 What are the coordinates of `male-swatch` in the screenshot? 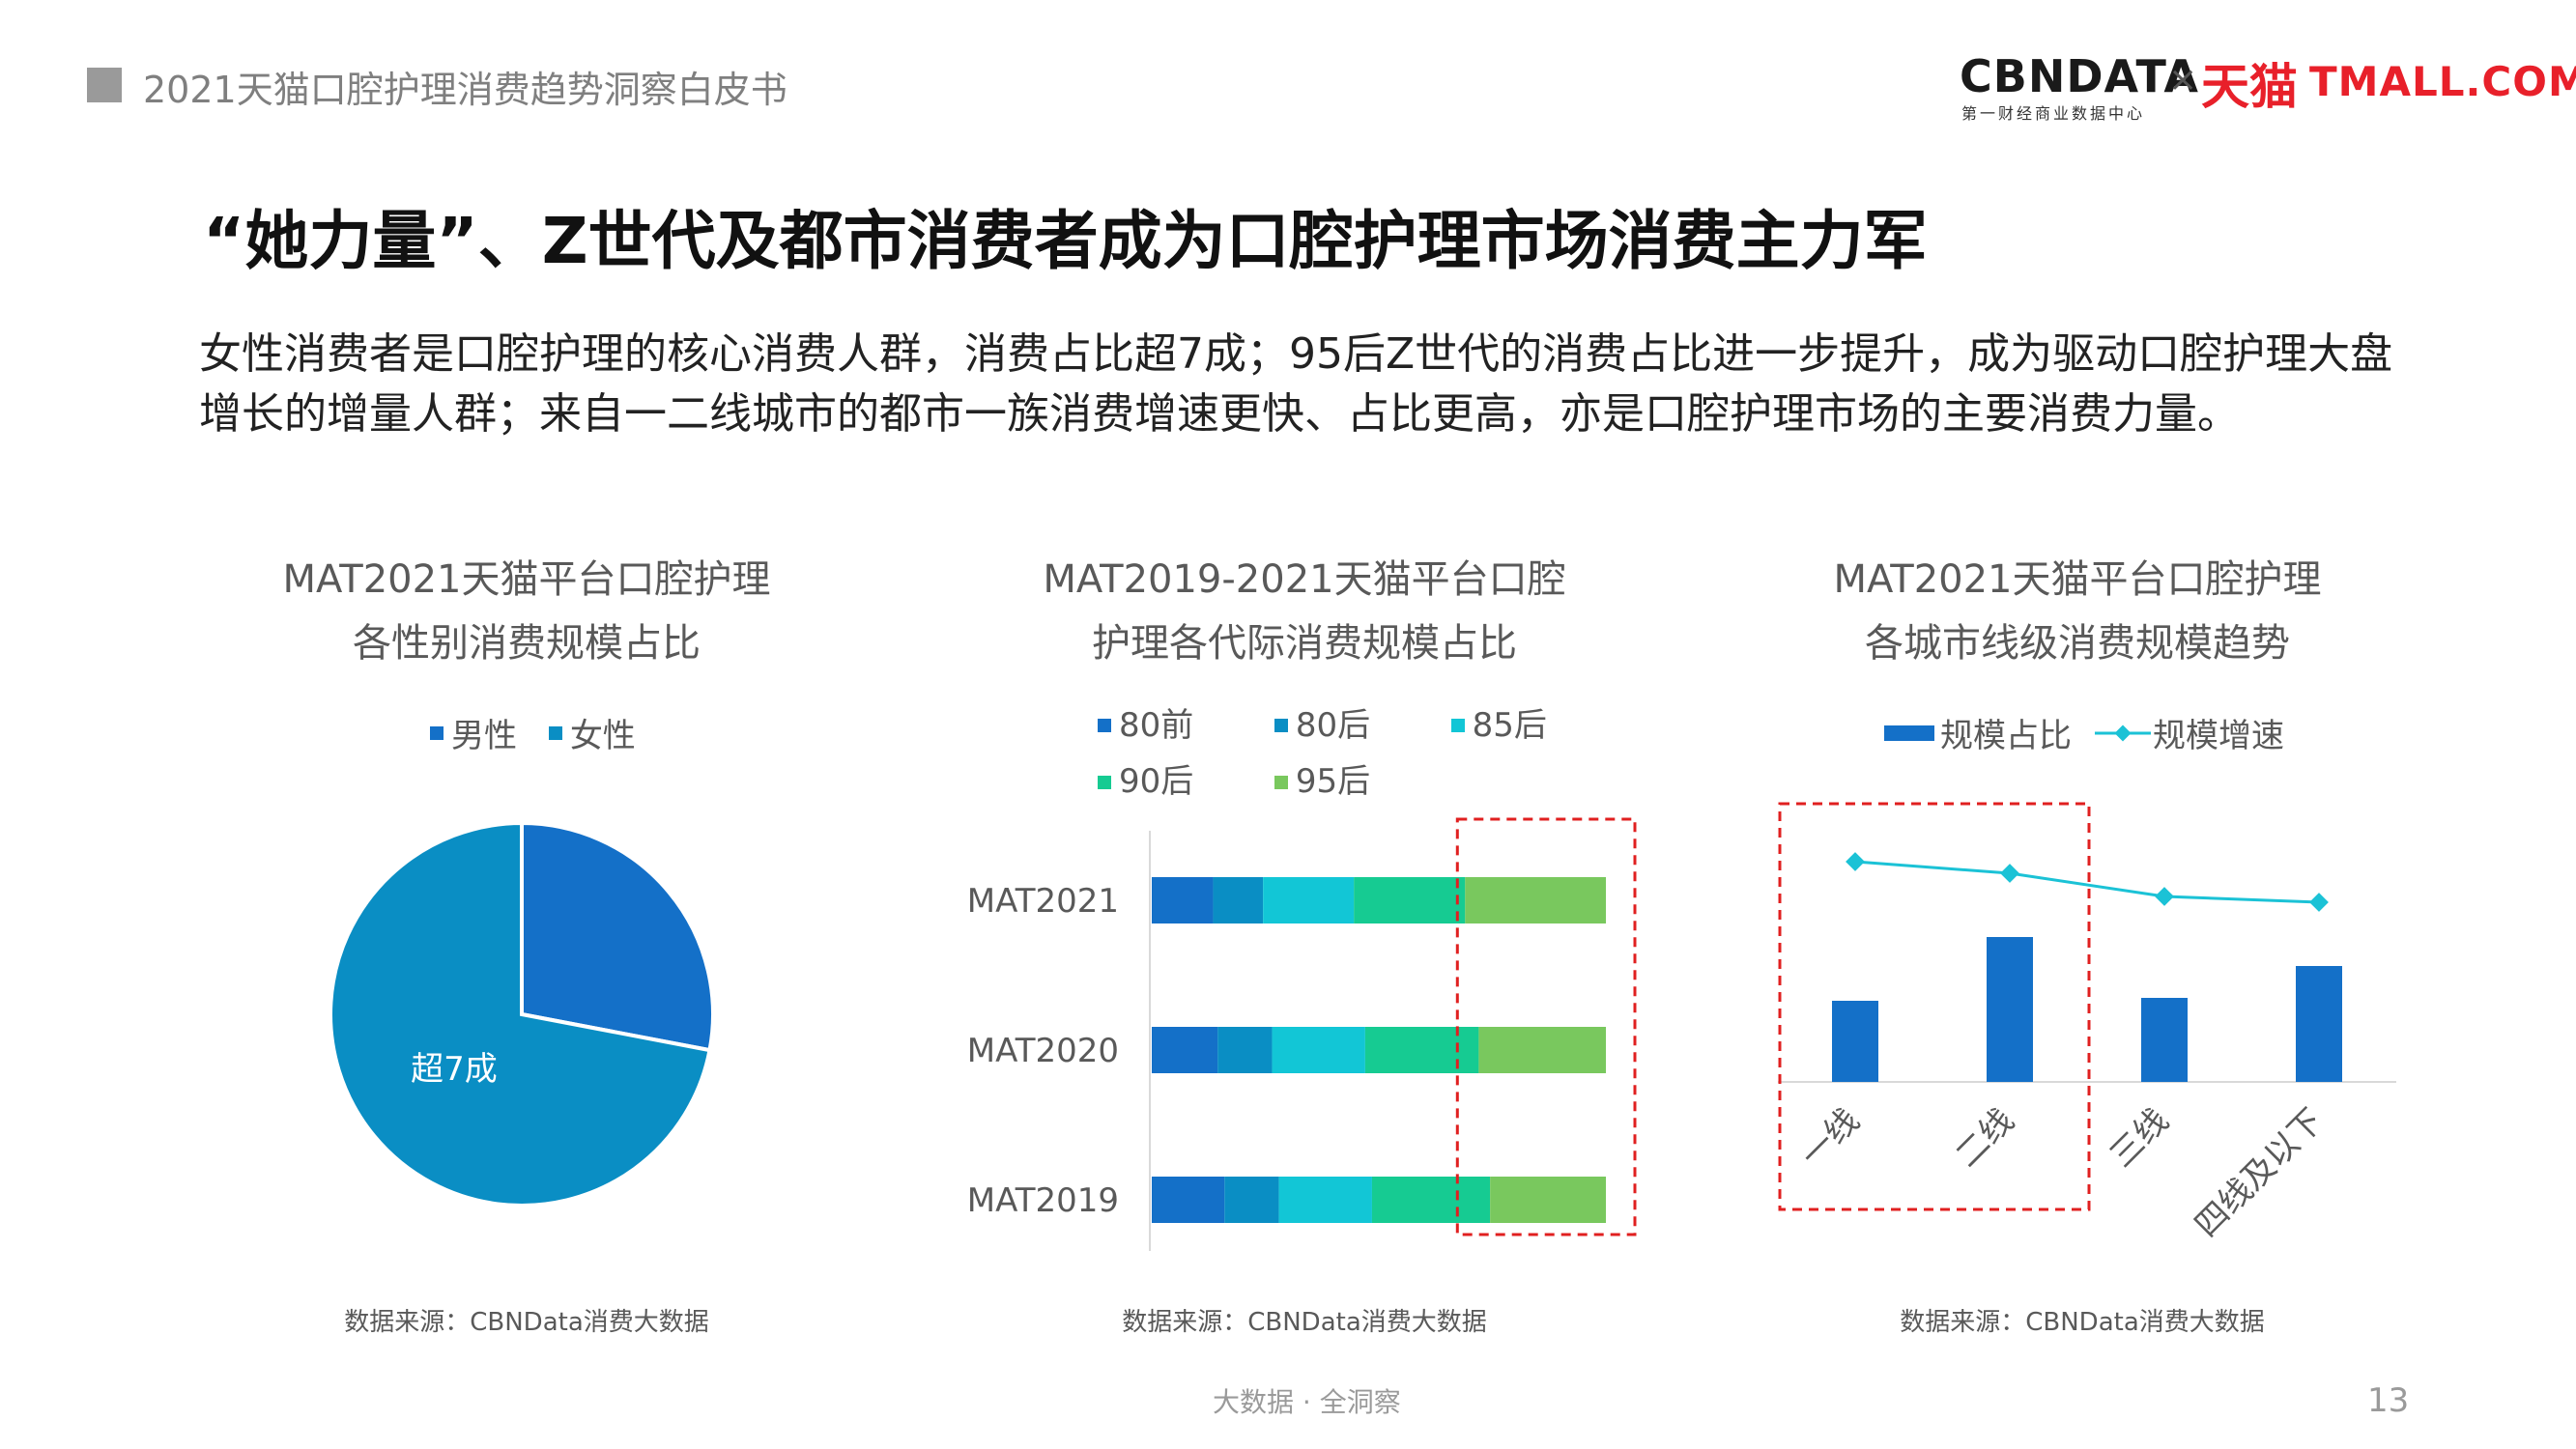 It's located at (437, 732).